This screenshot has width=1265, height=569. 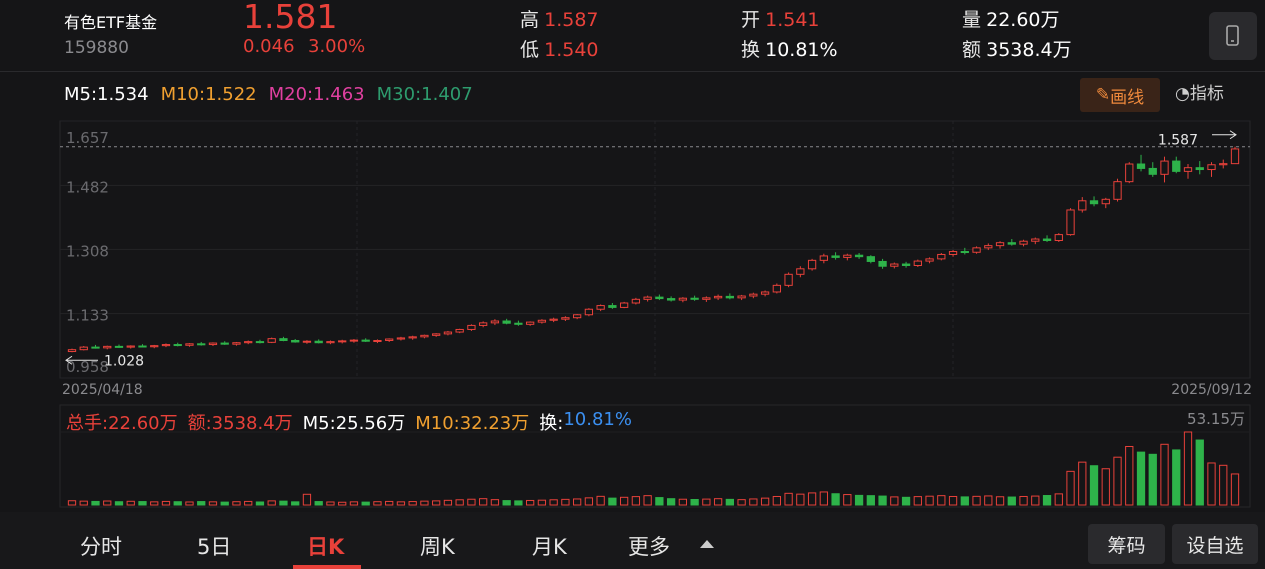 I want to click on tab: 日K, so click(x=326, y=547).